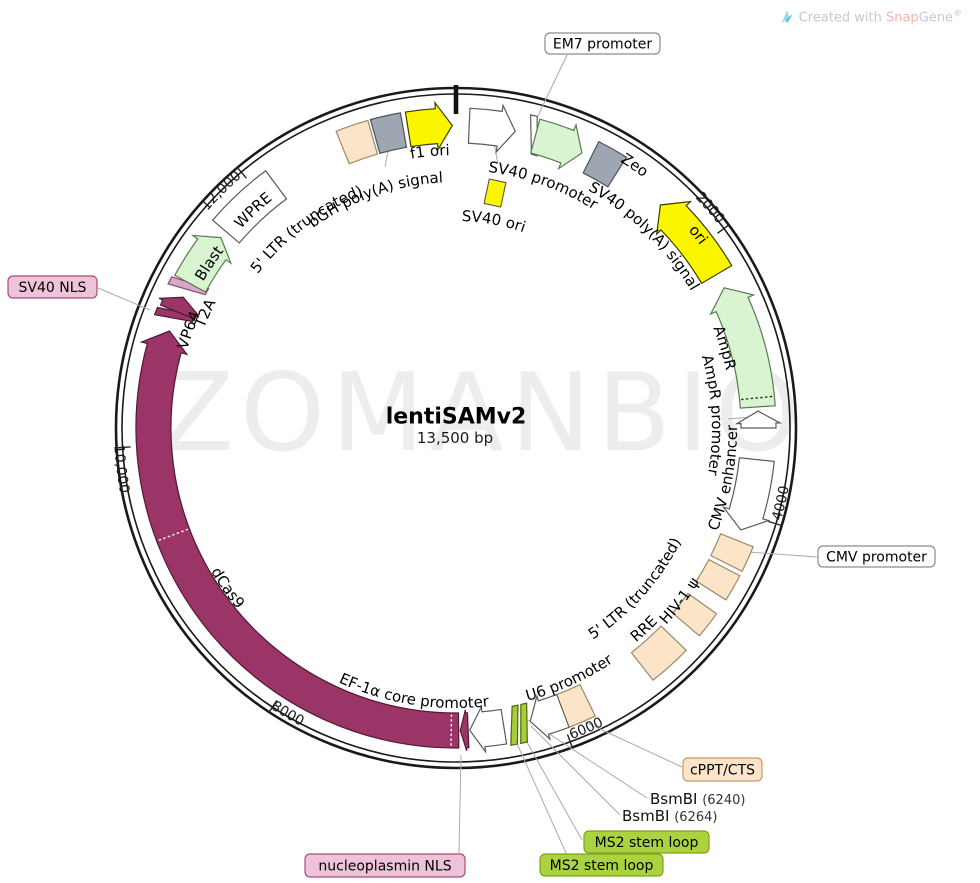  I want to click on nucleoplasmin-nls-callout, so click(385, 865).